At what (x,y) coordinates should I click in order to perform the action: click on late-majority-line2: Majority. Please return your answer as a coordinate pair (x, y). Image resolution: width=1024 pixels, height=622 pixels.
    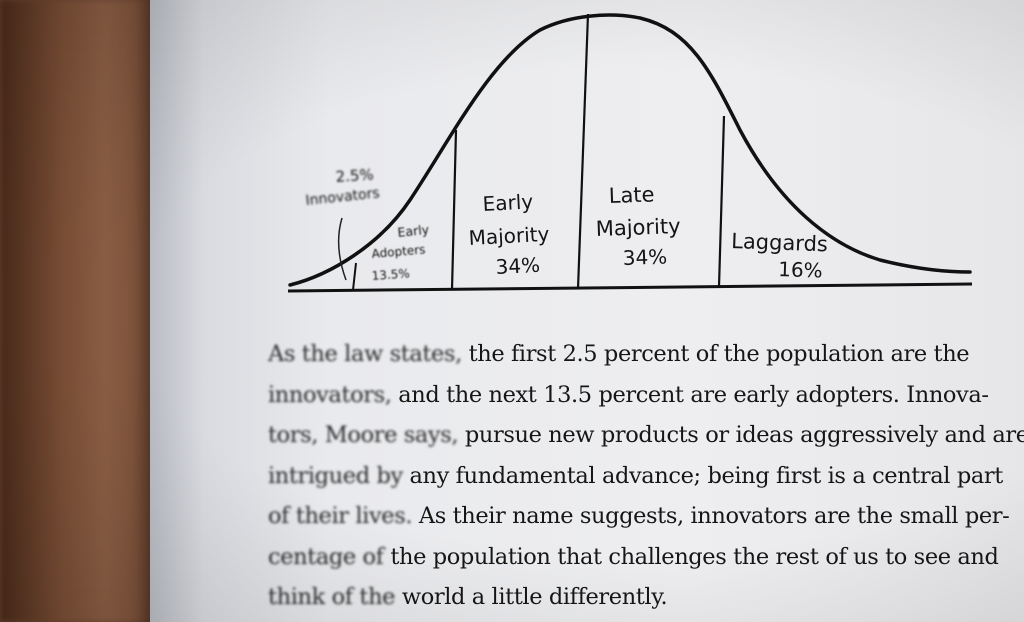
    Looking at the image, I should click on (638, 227).